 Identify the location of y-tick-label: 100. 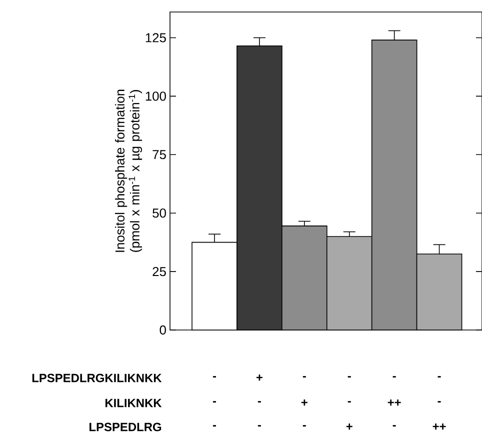
(156, 96).